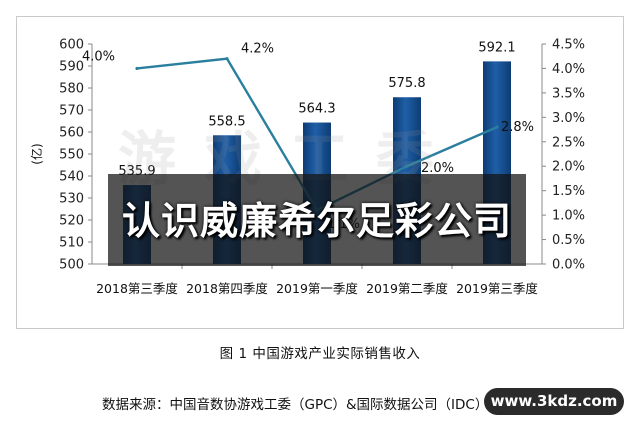 The image size is (640, 427). What do you see at coordinates (568, 216) in the screenshot?
I see `y2-tick-label: 1.0%` at bounding box center [568, 216].